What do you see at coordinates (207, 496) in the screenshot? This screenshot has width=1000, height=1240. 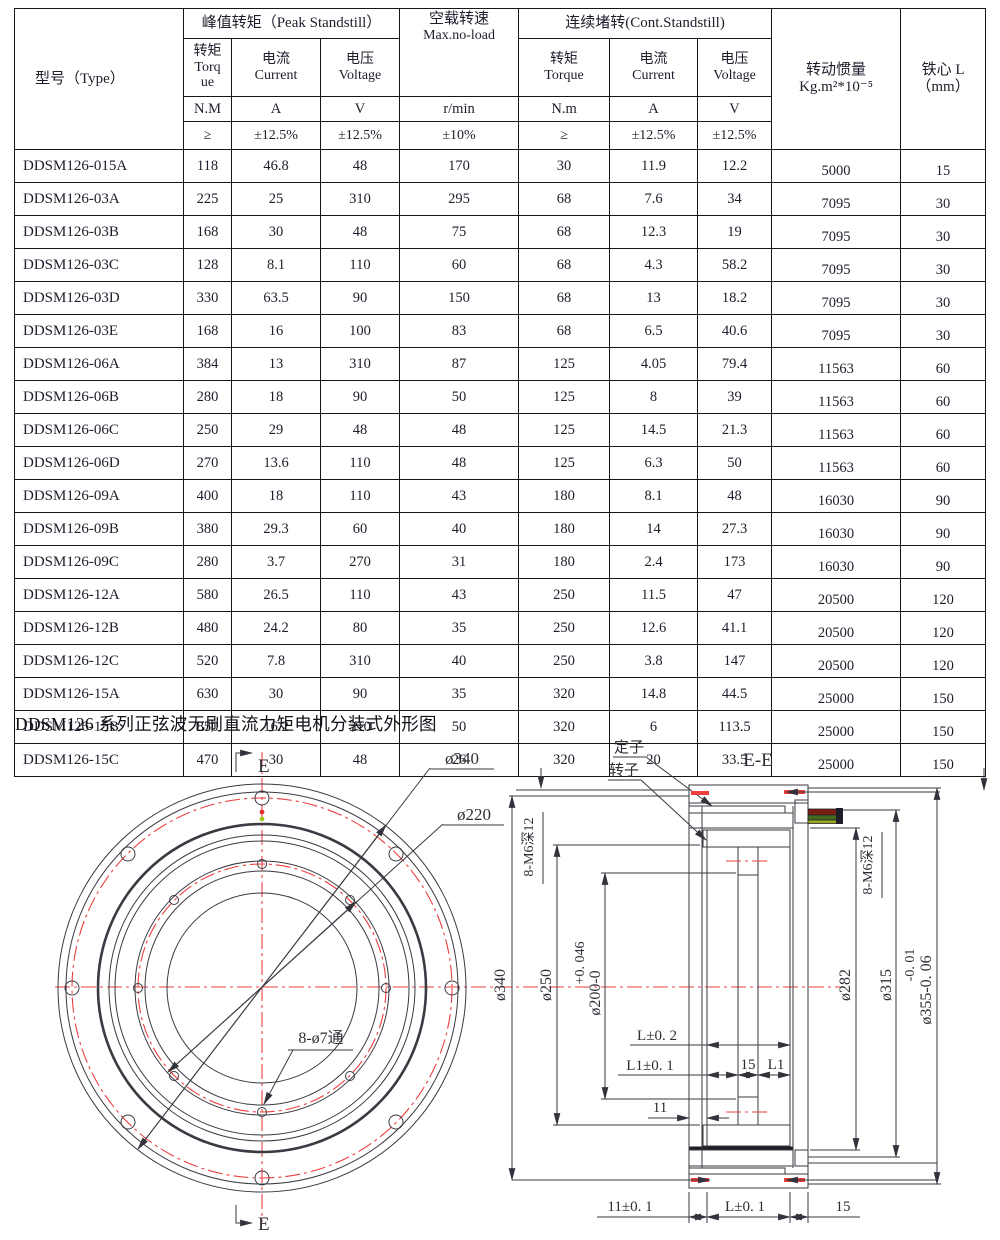 I see `value-cell: 400` at bounding box center [207, 496].